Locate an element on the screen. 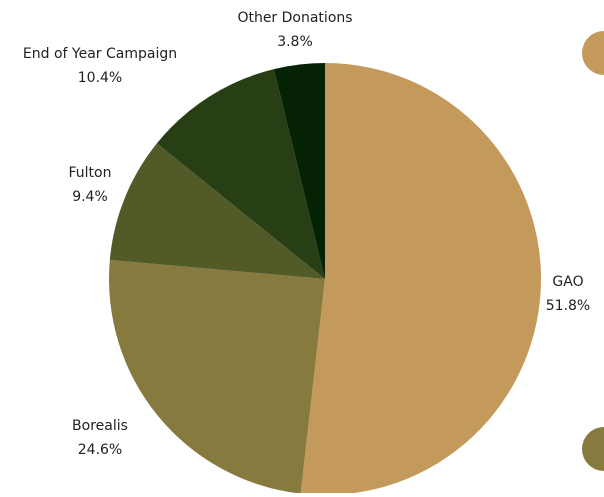  pie-slice-other-donations is located at coordinates (299, 171).